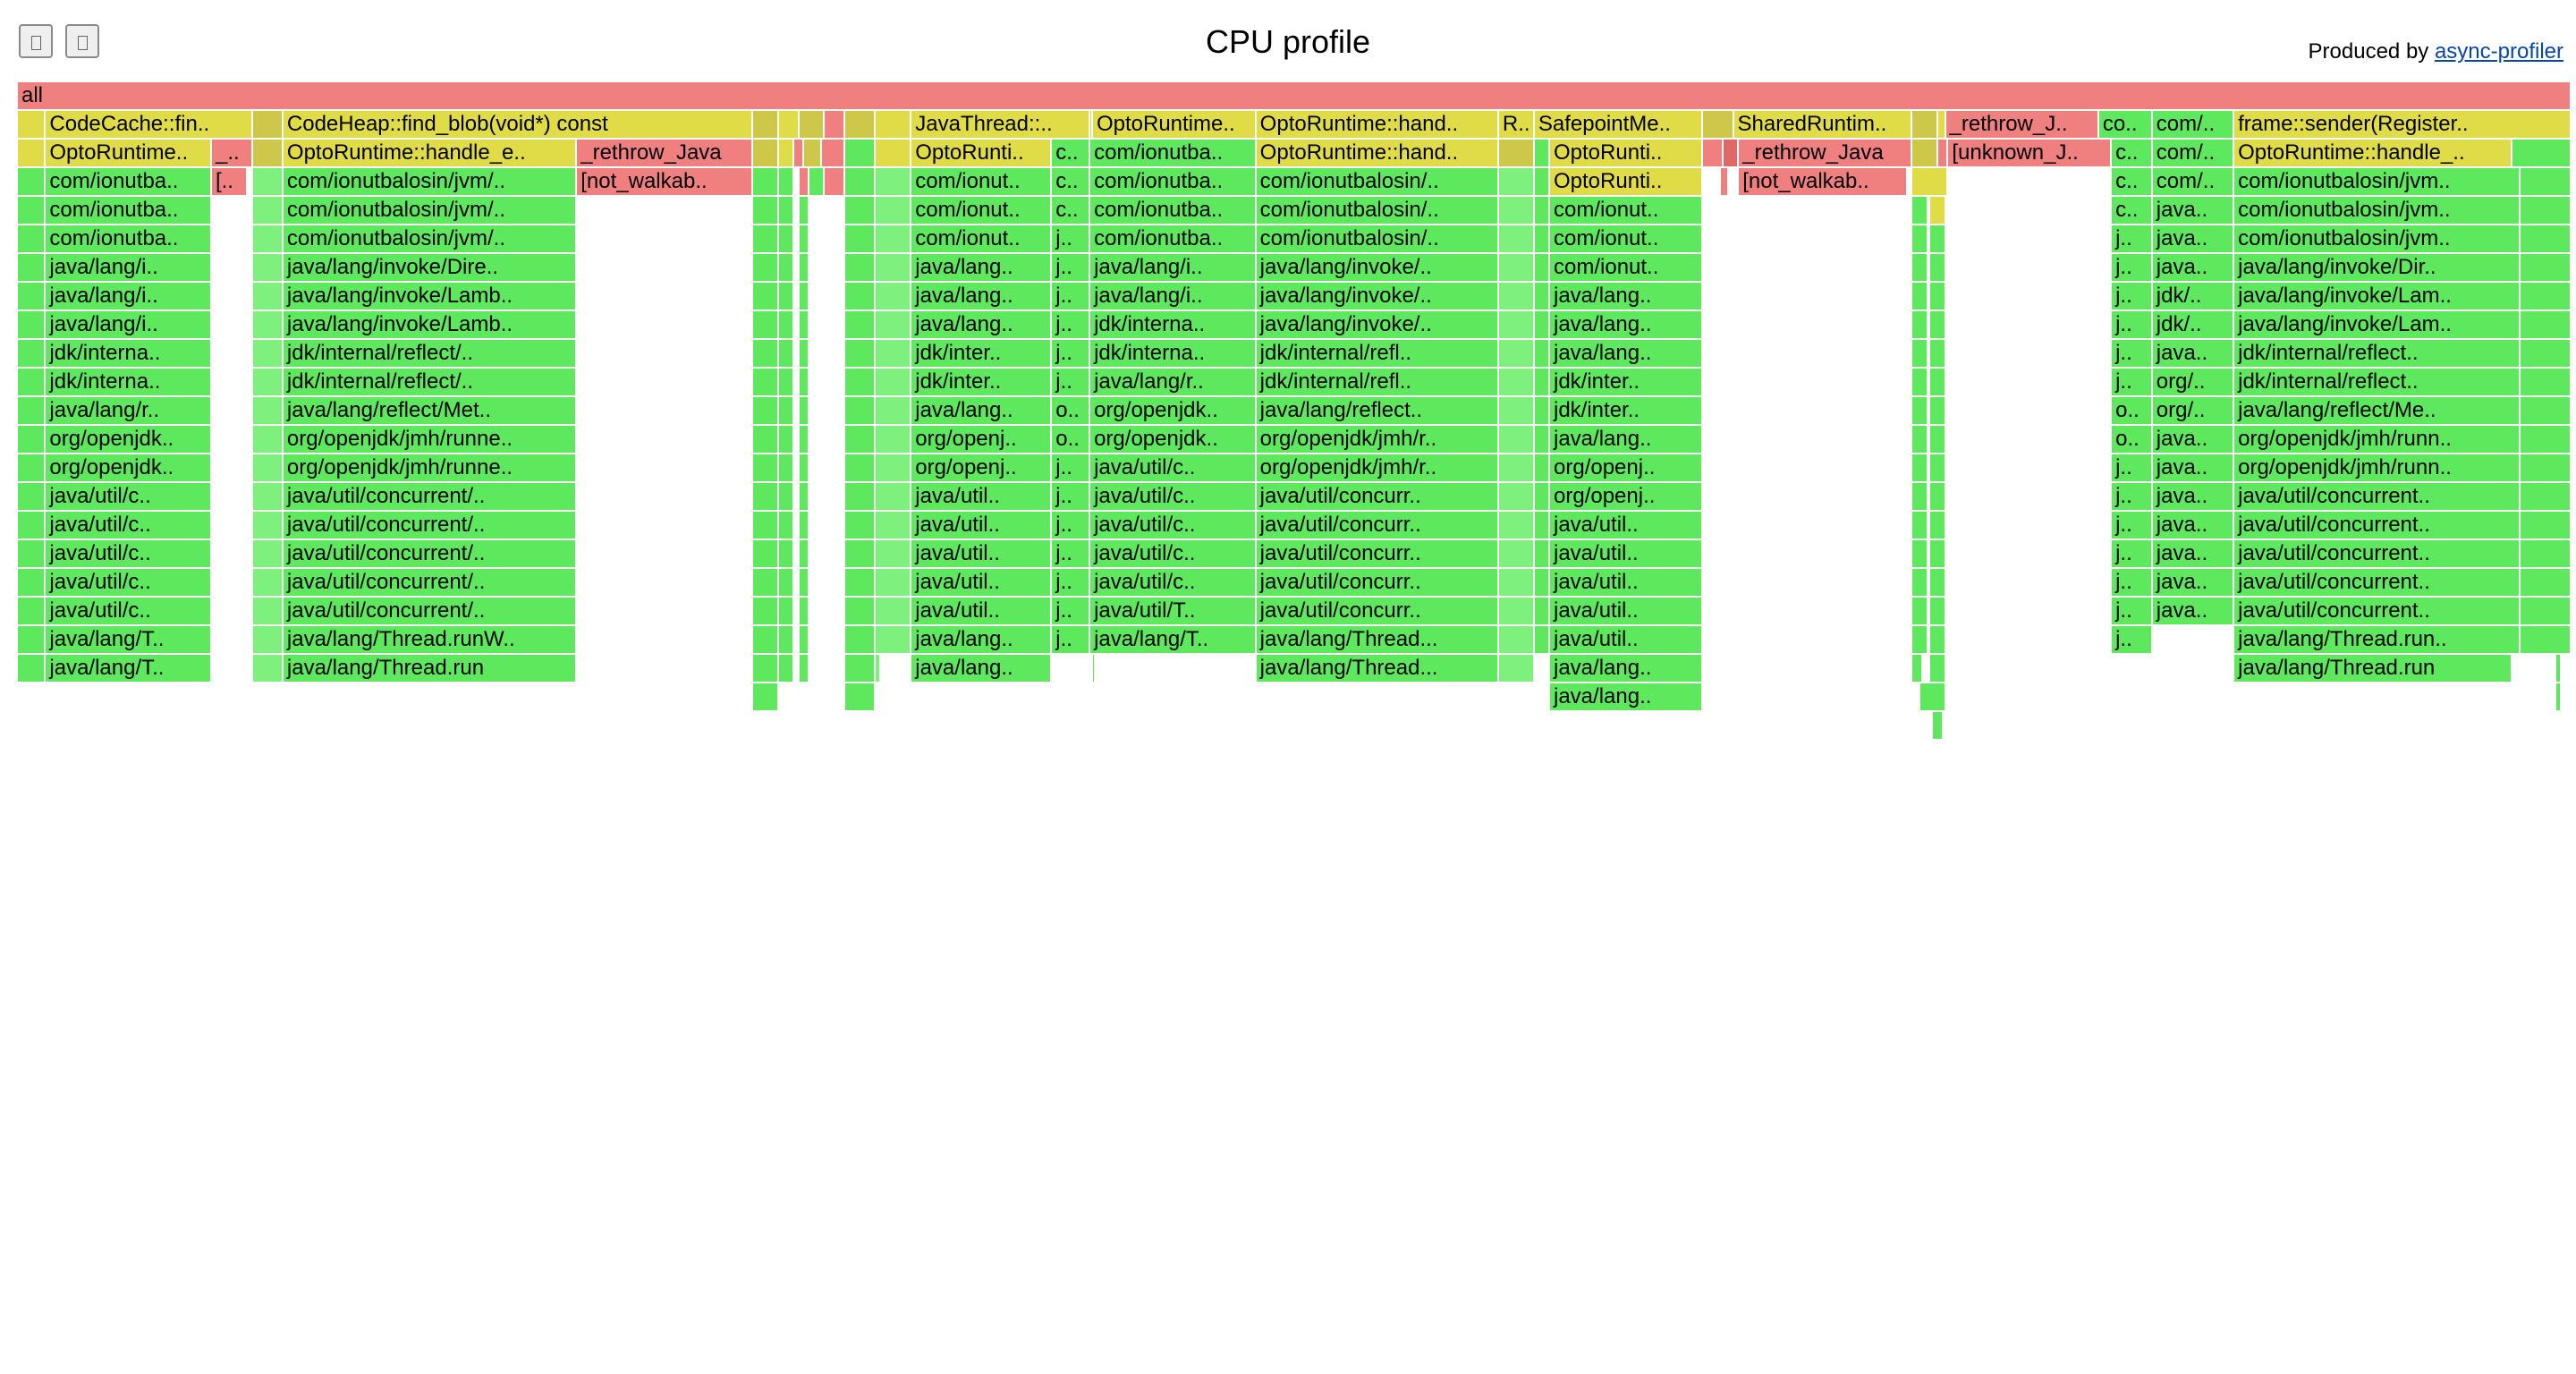  Describe the element at coordinates (2193, 296) in the screenshot. I see `flame-frame: jdk/..` at that location.